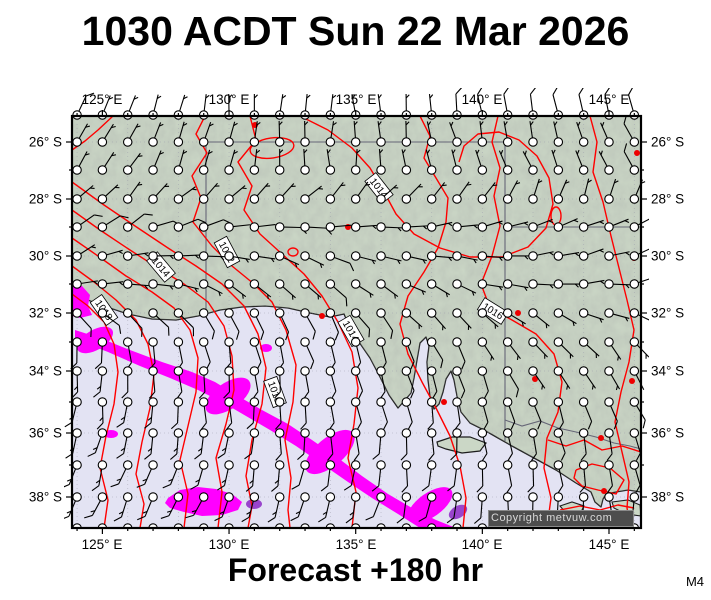 This screenshot has height=600, width=711. What do you see at coordinates (667, 371) in the screenshot?
I see `lat-label-right: 34° S` at bounding box center [667, 371].